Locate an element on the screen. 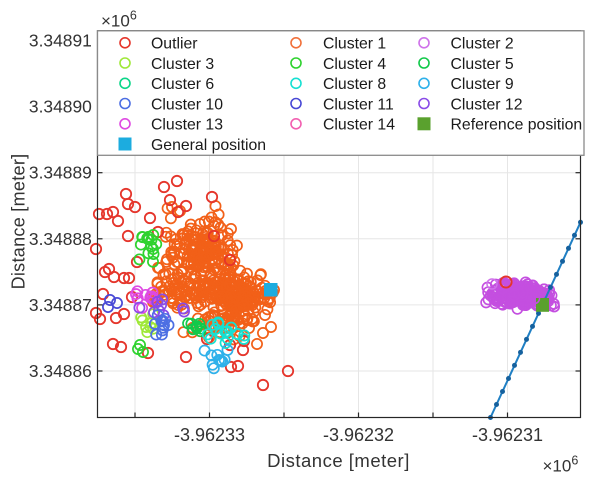  svg-text: Cluster 13 is located at coordinates (187, 125).